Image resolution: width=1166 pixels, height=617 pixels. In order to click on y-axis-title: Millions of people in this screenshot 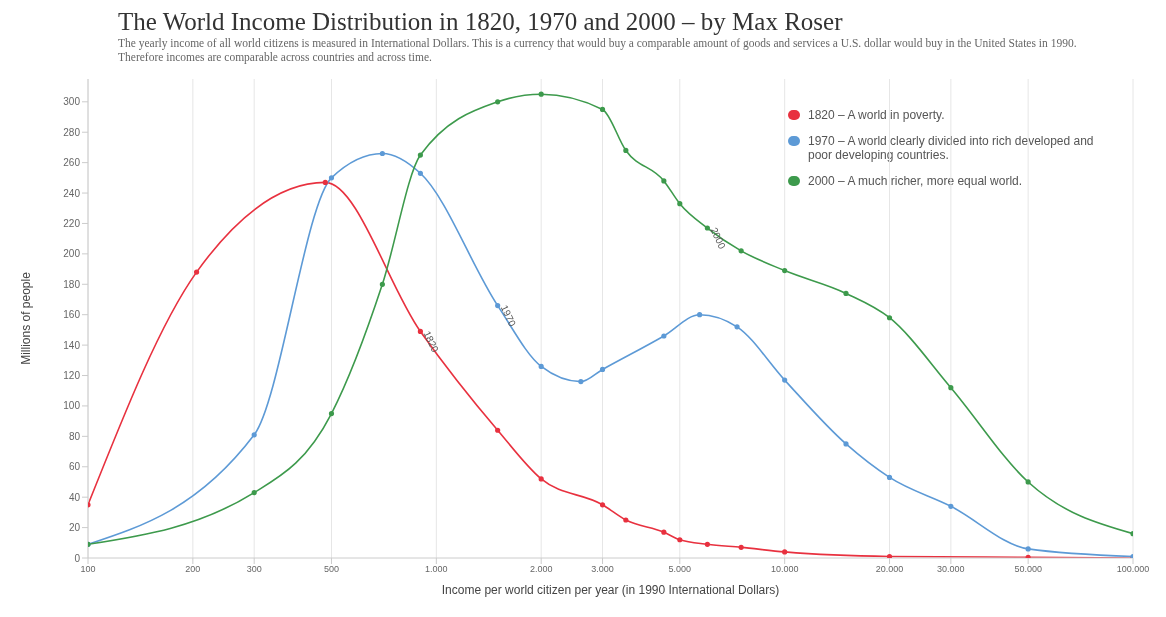, I will do `click(26, 318)`.